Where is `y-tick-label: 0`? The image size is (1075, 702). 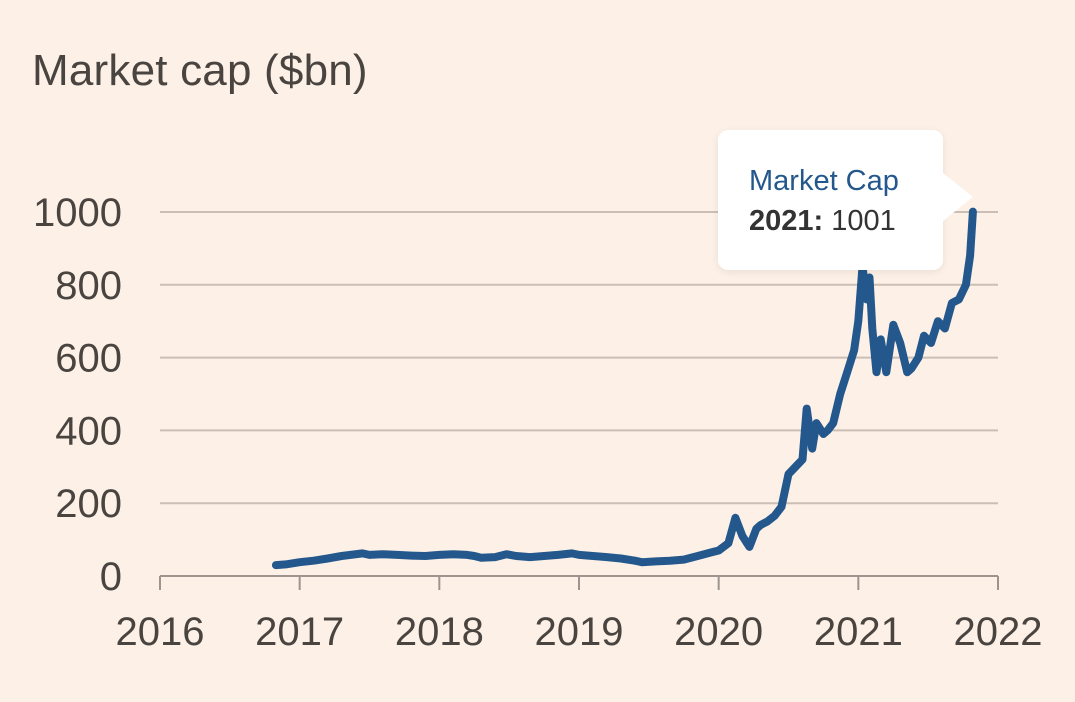 y-tick-label: 0 is located at coordinates (111, 577).